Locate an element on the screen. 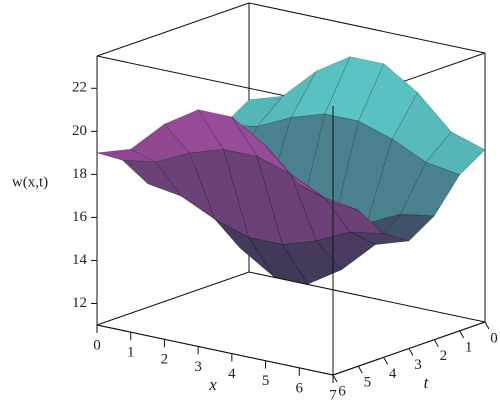 Image resolution: width=500 pixels, height=403 pixels. x-tick-label: 6 is located at coordinates (300, 388).